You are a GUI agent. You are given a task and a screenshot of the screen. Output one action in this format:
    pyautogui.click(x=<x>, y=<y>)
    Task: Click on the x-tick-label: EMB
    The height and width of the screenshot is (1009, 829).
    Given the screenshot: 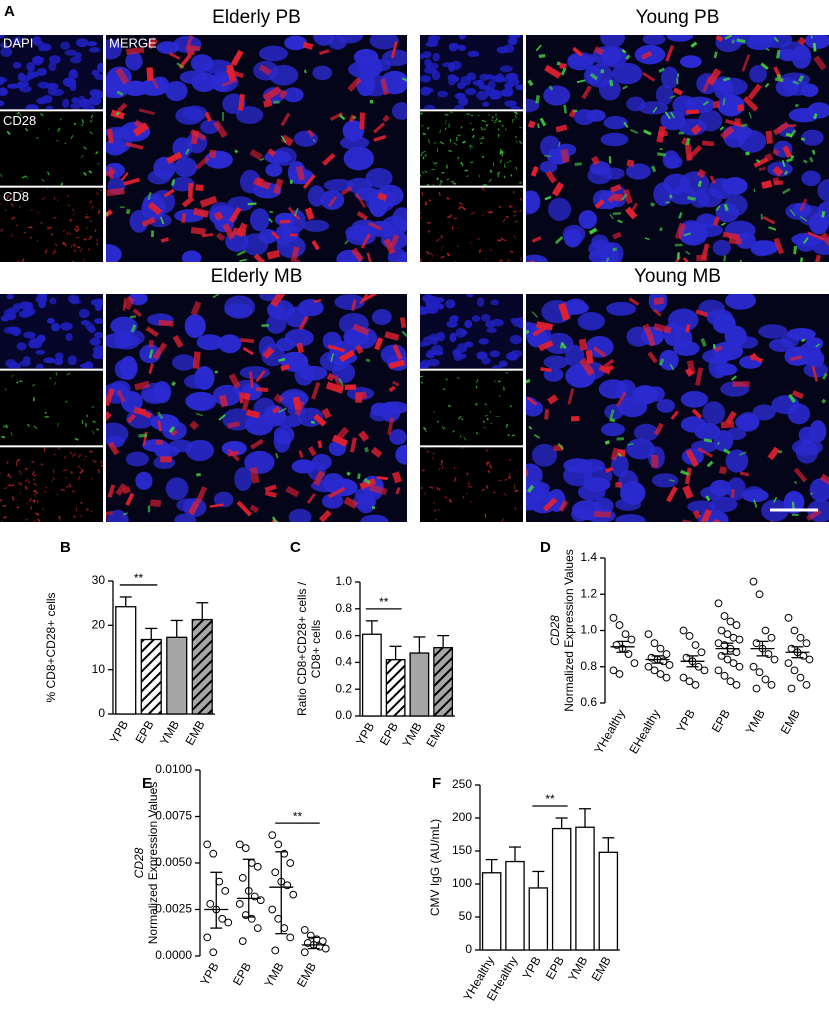 What is the action you would take?
    pyautogui.click(x=601, y=969)
    